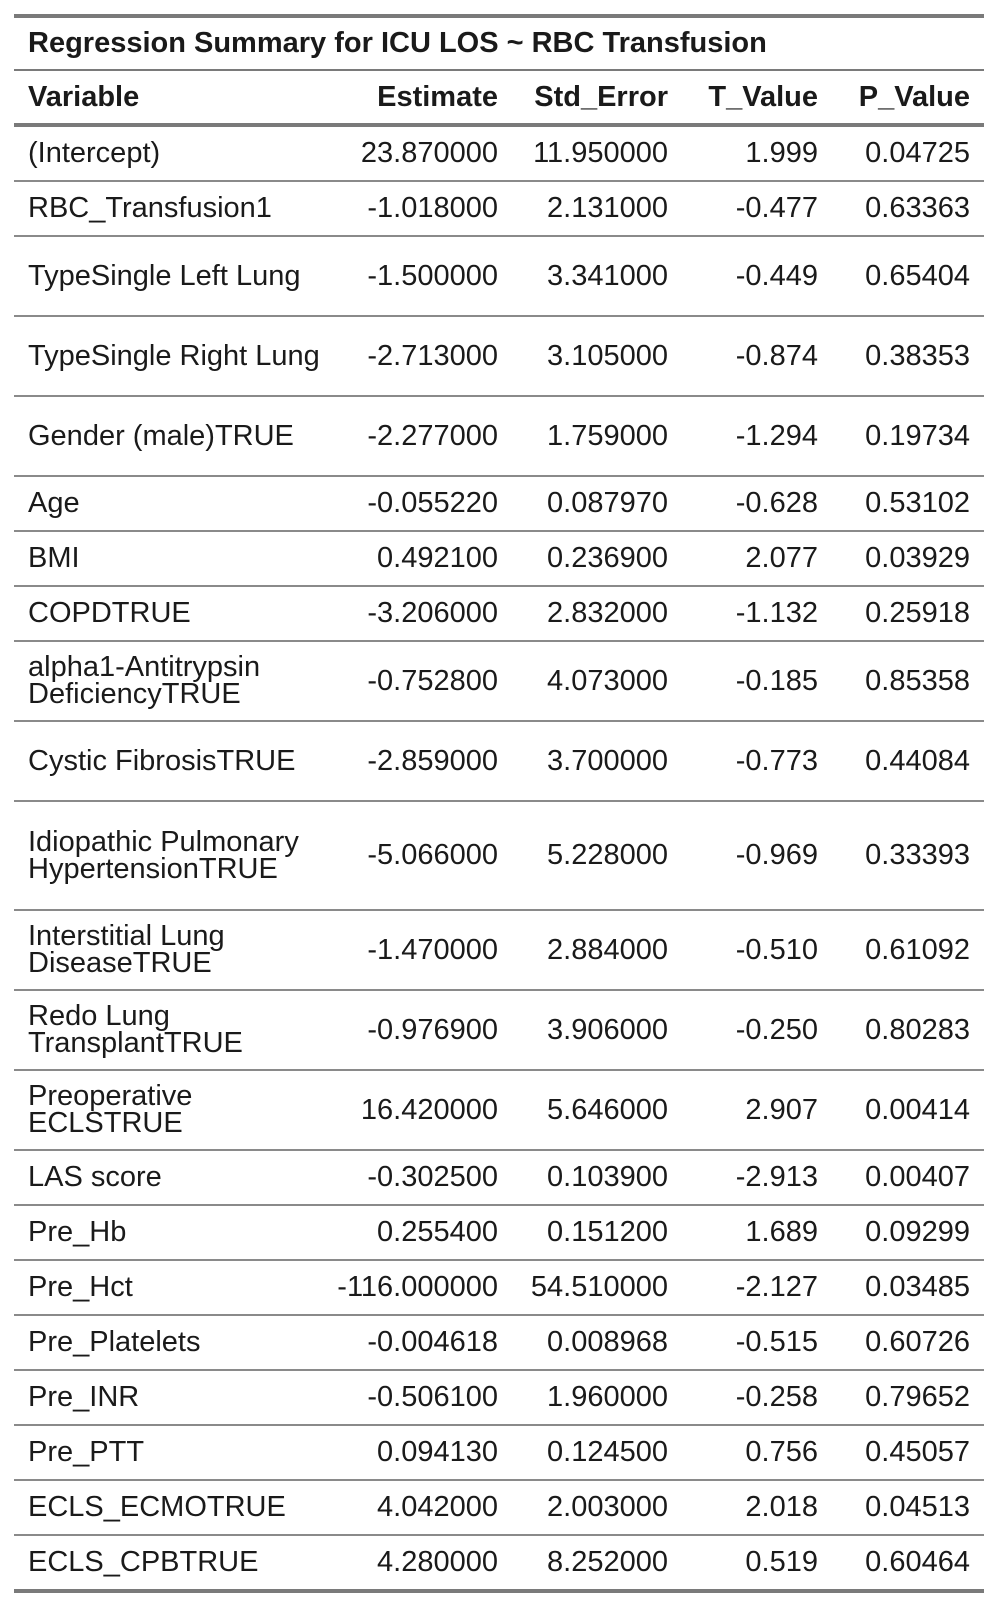 This screenshot has width=998, height=1615. I want to click on header-variable: Variable, so click(171, 99).